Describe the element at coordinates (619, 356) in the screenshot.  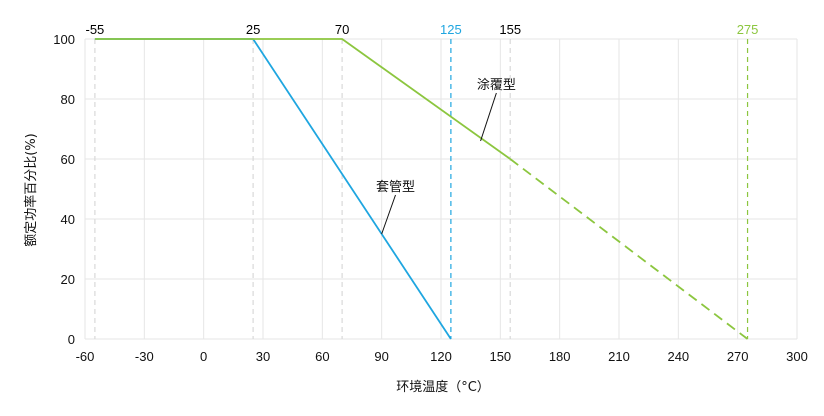
I see `x-tick-label: 210` at that location.